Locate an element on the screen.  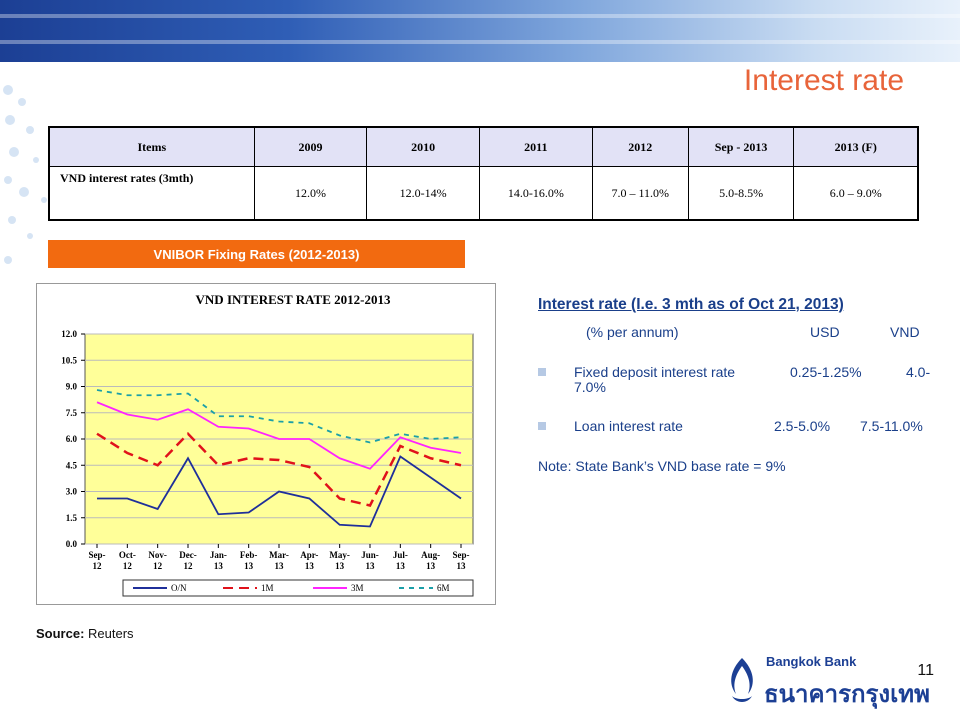
table-header-cell: Sep - 2013 is located at coordinates (741, 146).